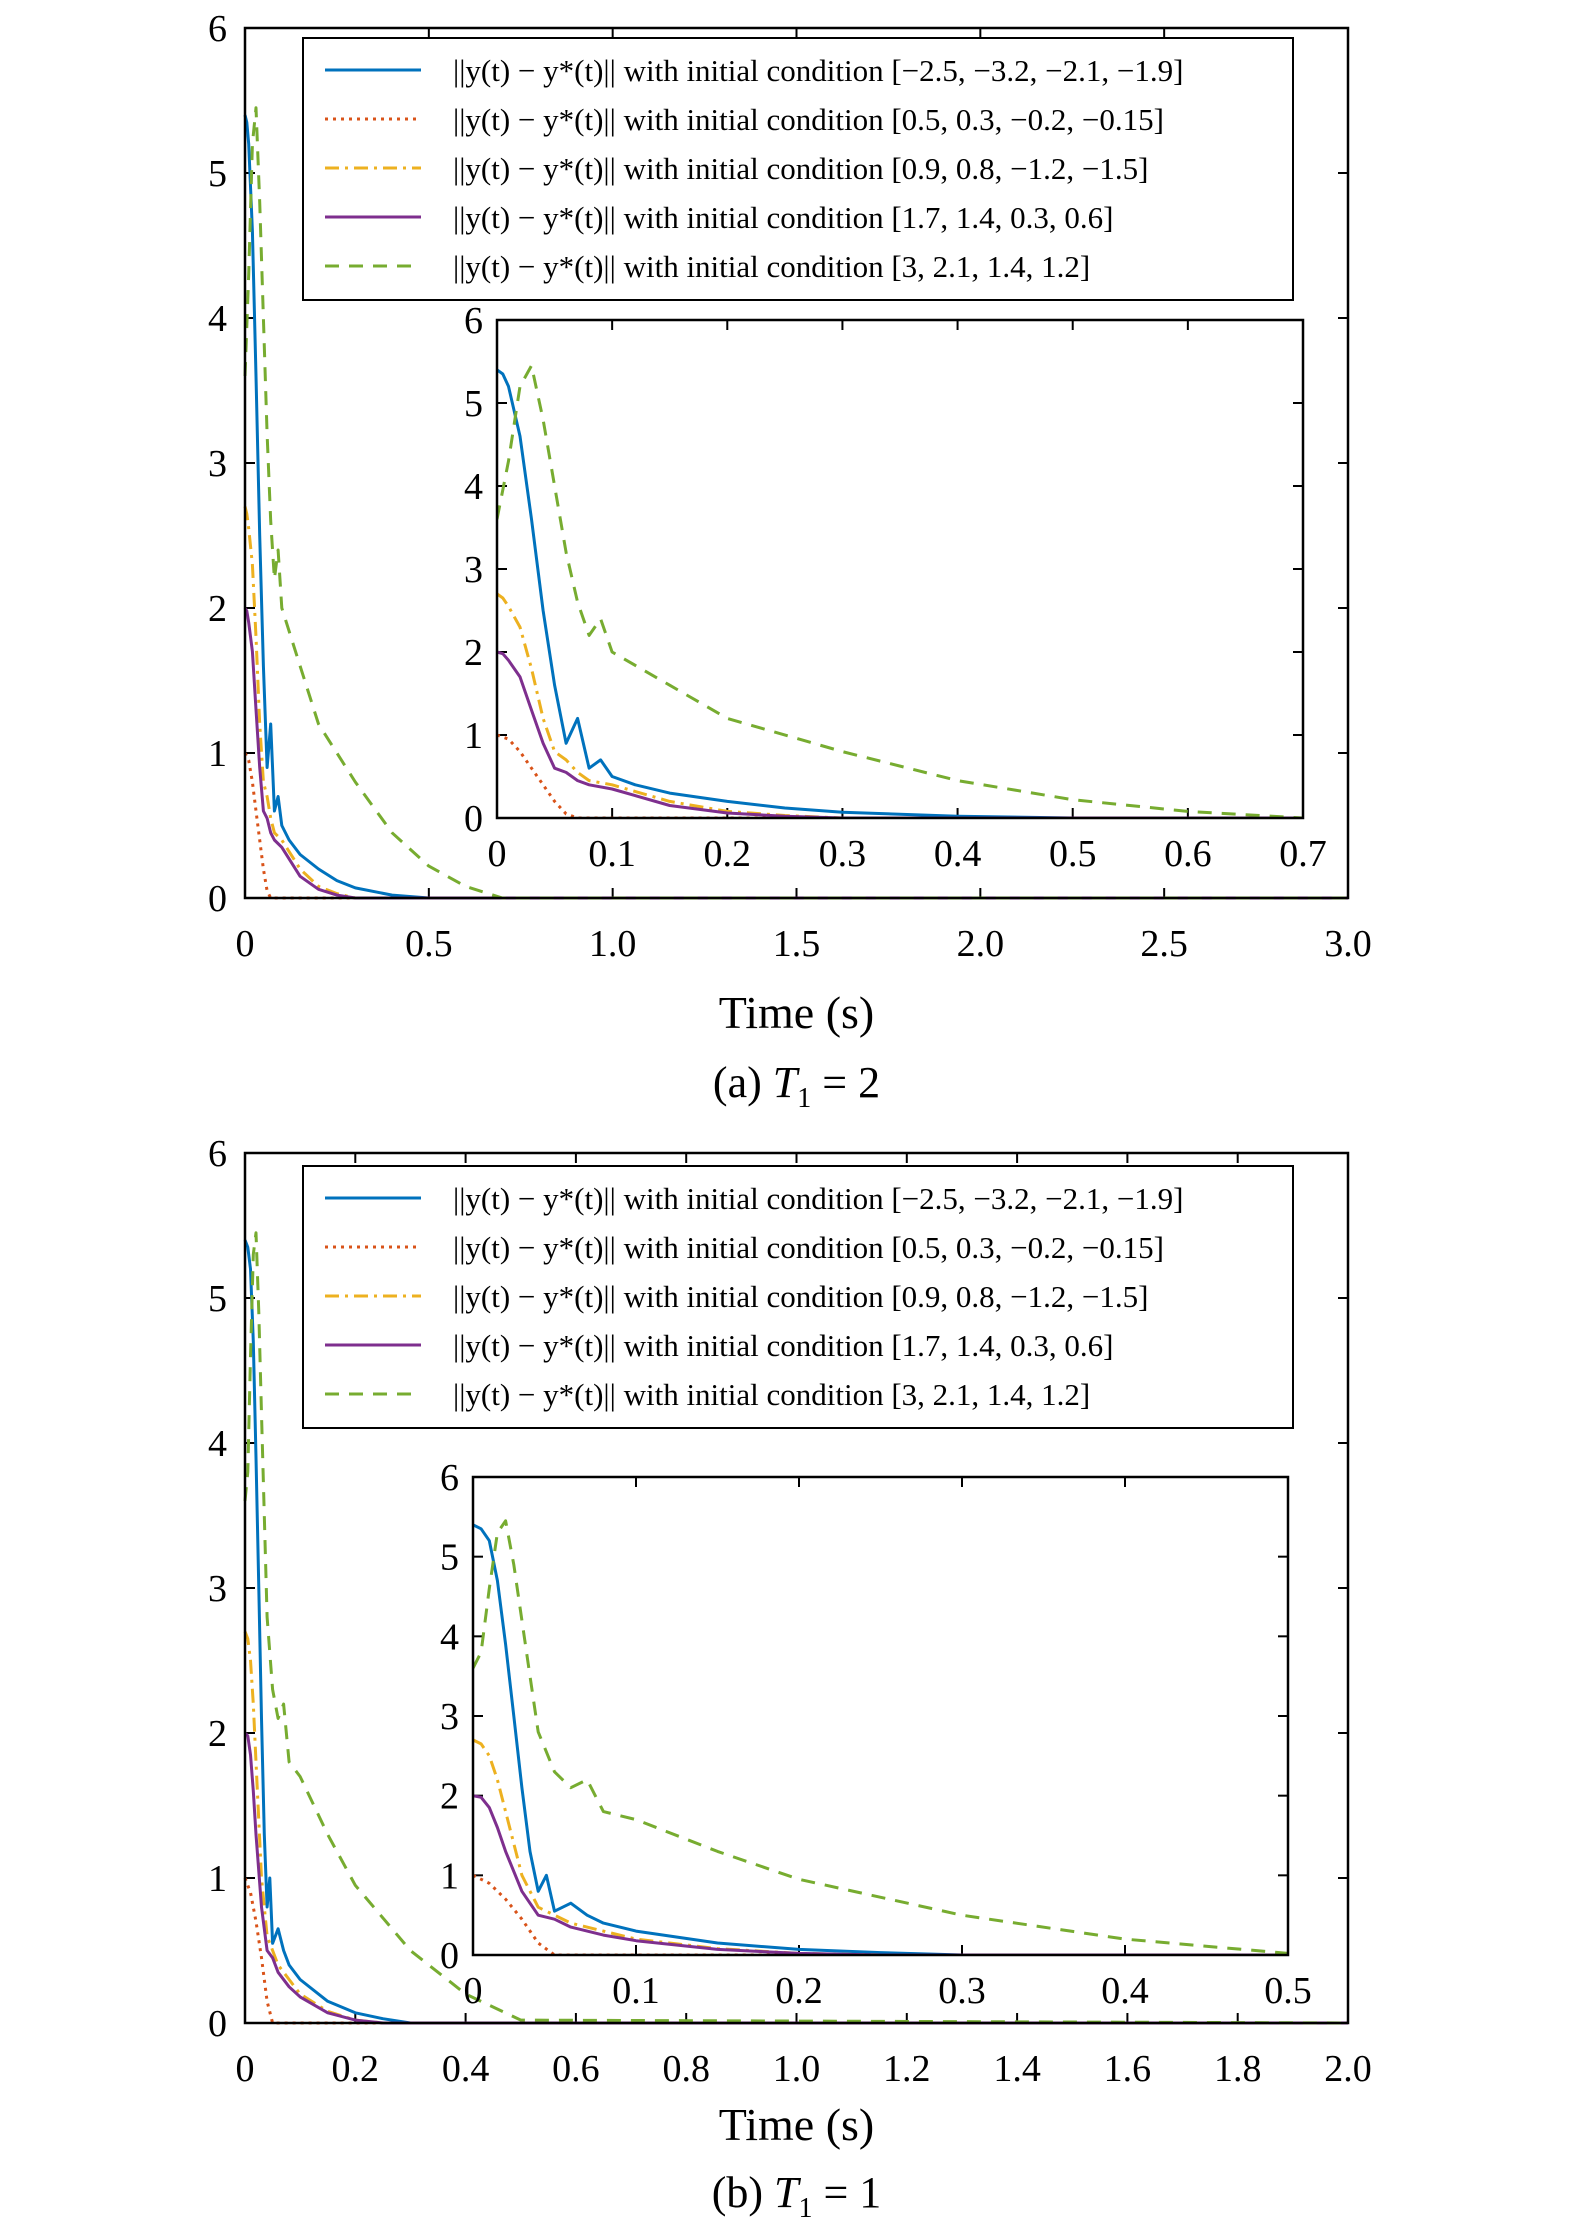 The height and width of the screenshot is (2232, 1575). I want to click on panel-b-inset-ytick-label: 0, so click(449, 1956).